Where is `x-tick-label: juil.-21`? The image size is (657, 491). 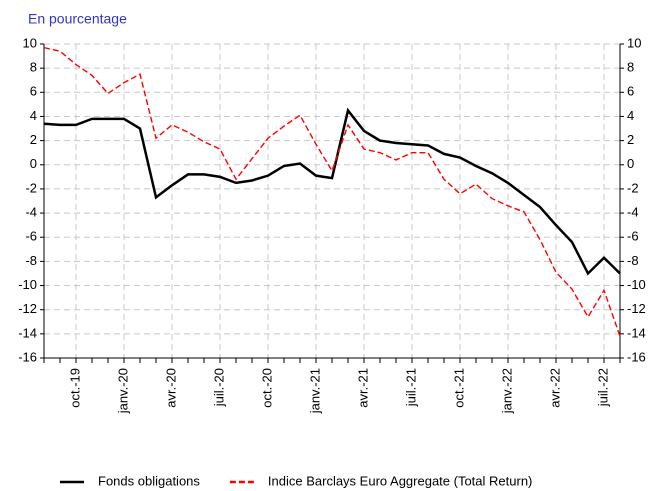 x-tick-label: juil.-21 is located at coordinates (410, 387).